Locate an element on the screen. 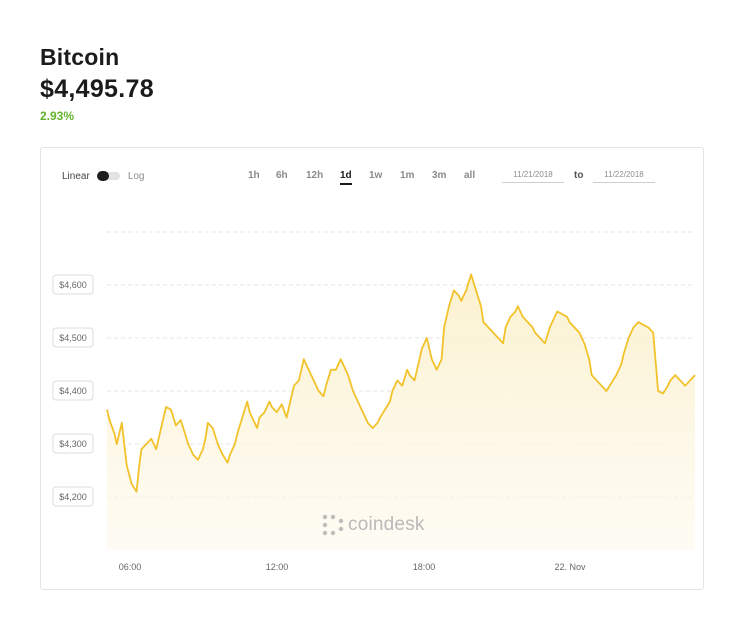  date-to-input: 11/22/2018 is located at coordinates (624, 176).